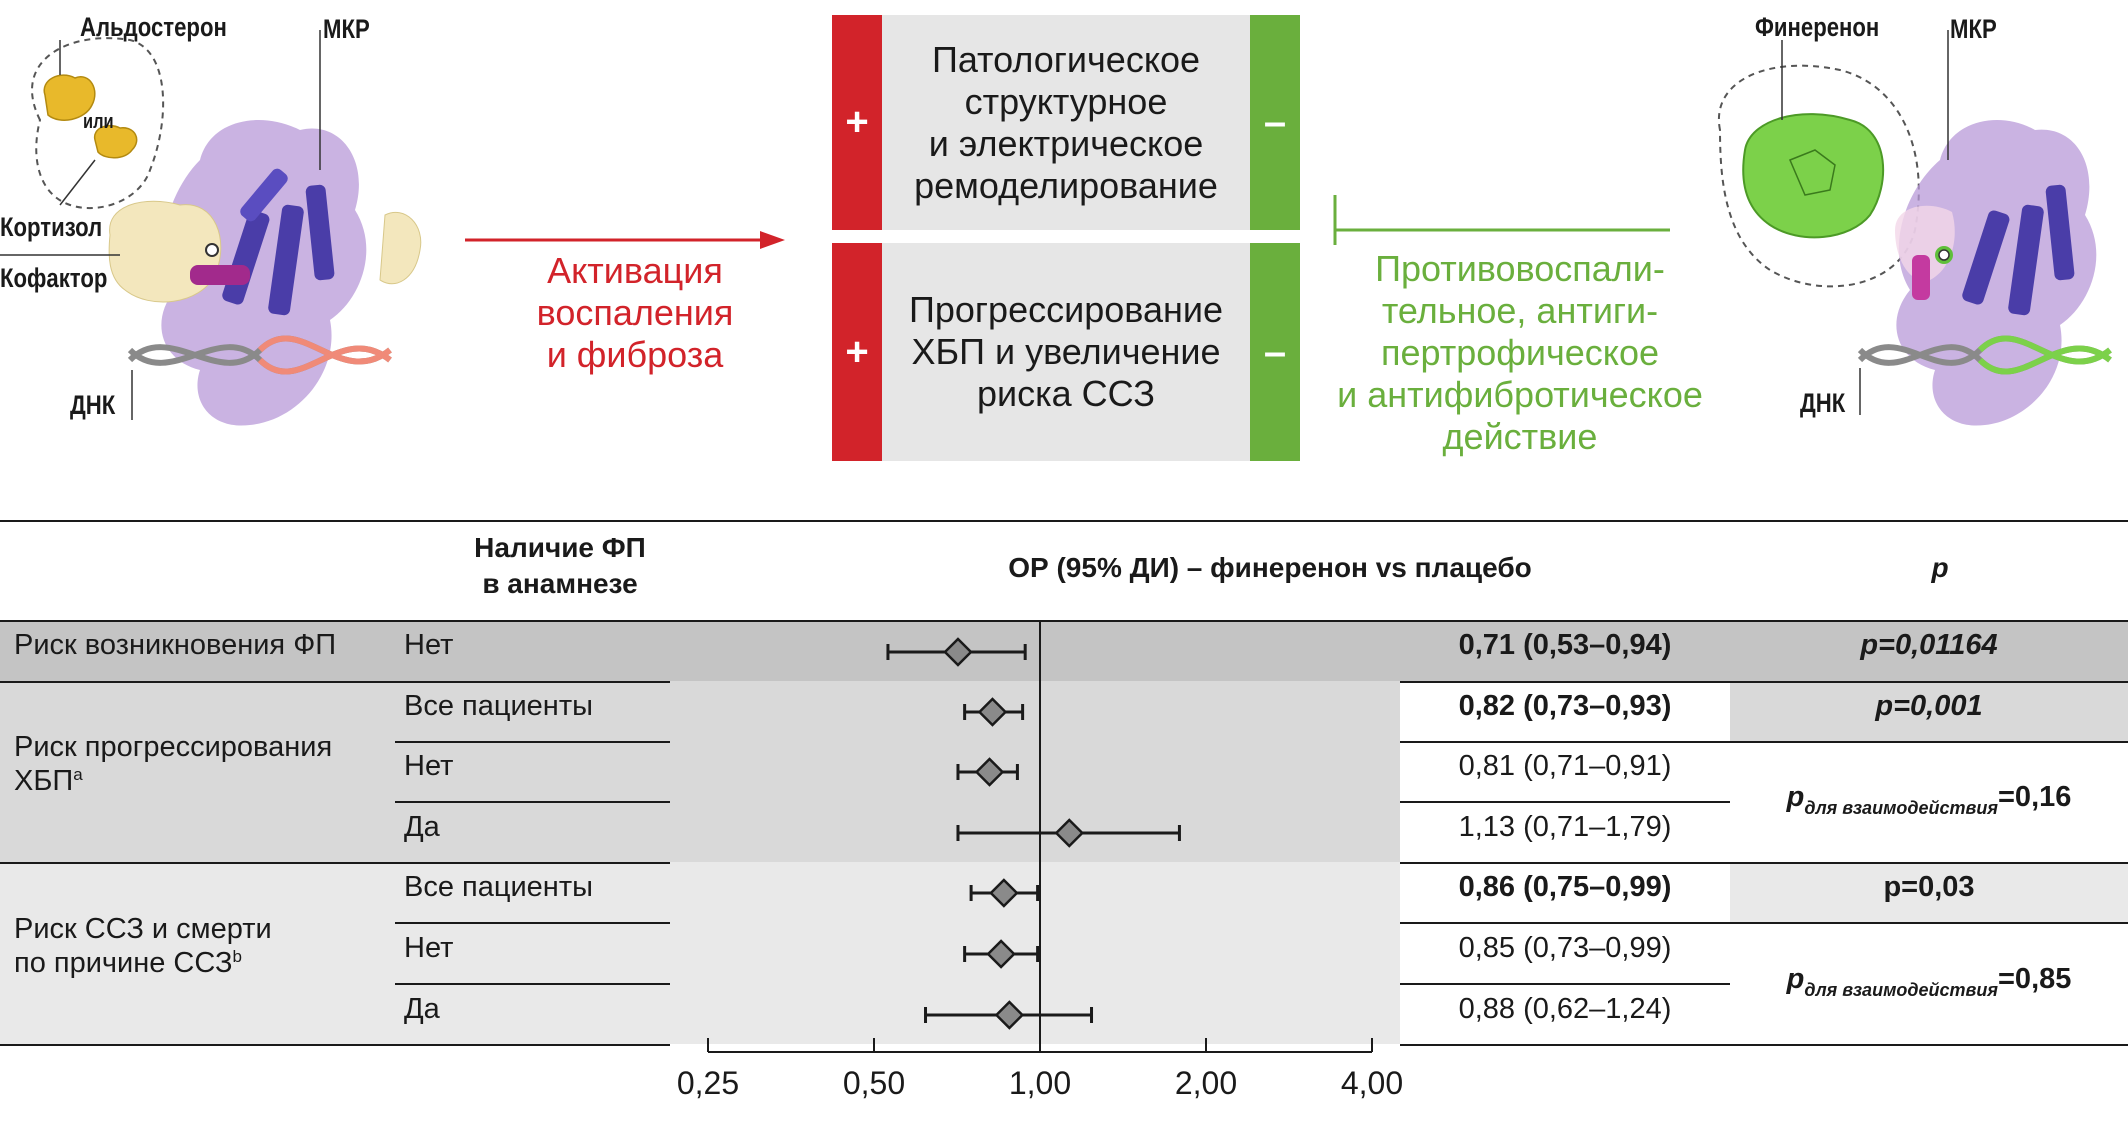 The image size is (2128, 1132). What do you see at coordinates (1064, 621) in the screenshot?
I see `header-bottom-rule` at bounding box center [1064, 621].